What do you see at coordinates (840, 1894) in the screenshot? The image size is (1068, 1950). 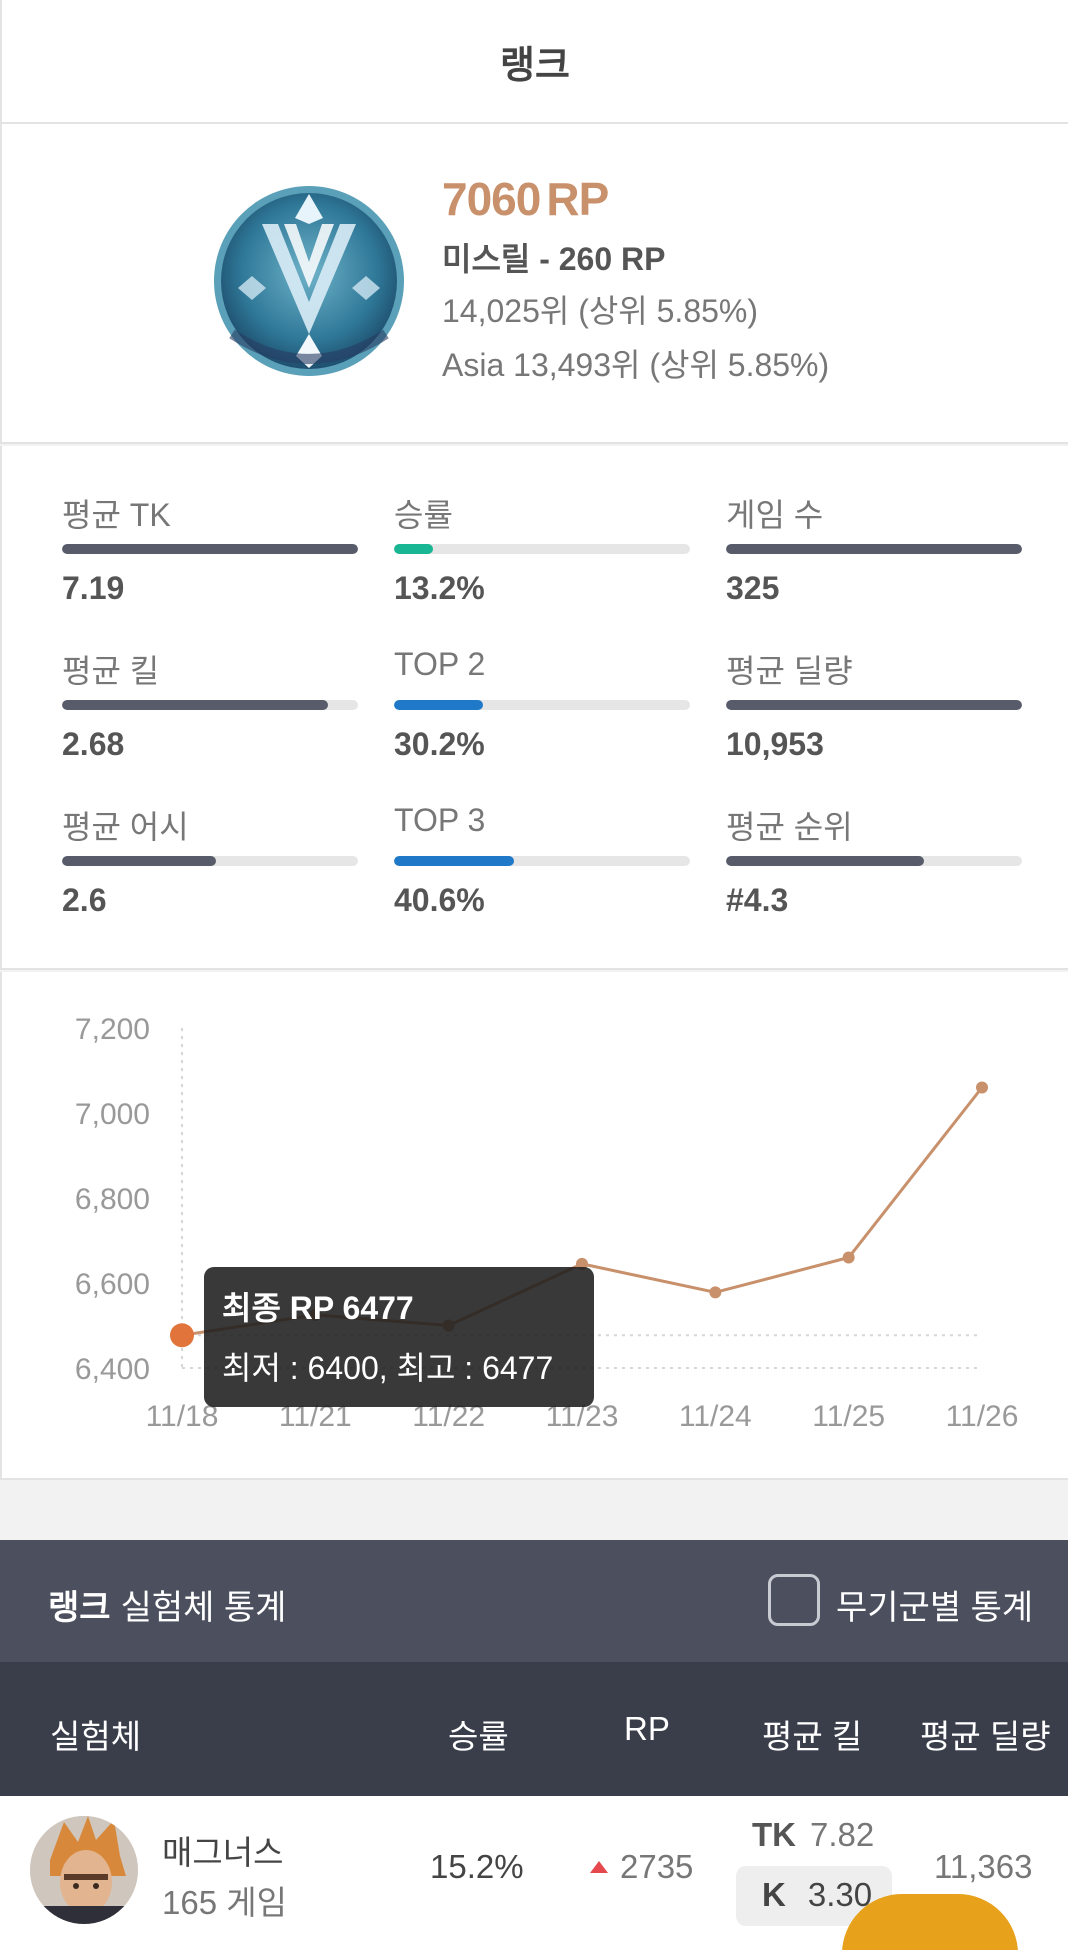 I see `cell-k-value: 3.30` at bounding box center [840, 1894].